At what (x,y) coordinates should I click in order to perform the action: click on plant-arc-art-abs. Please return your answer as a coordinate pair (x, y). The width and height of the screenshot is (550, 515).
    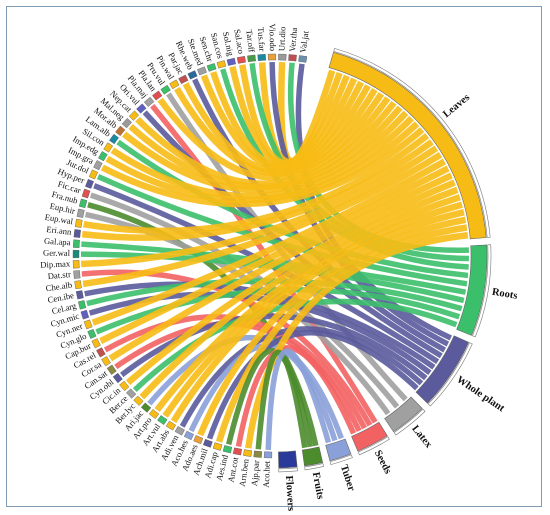
    Looking at the image, I should click on (171, 425).